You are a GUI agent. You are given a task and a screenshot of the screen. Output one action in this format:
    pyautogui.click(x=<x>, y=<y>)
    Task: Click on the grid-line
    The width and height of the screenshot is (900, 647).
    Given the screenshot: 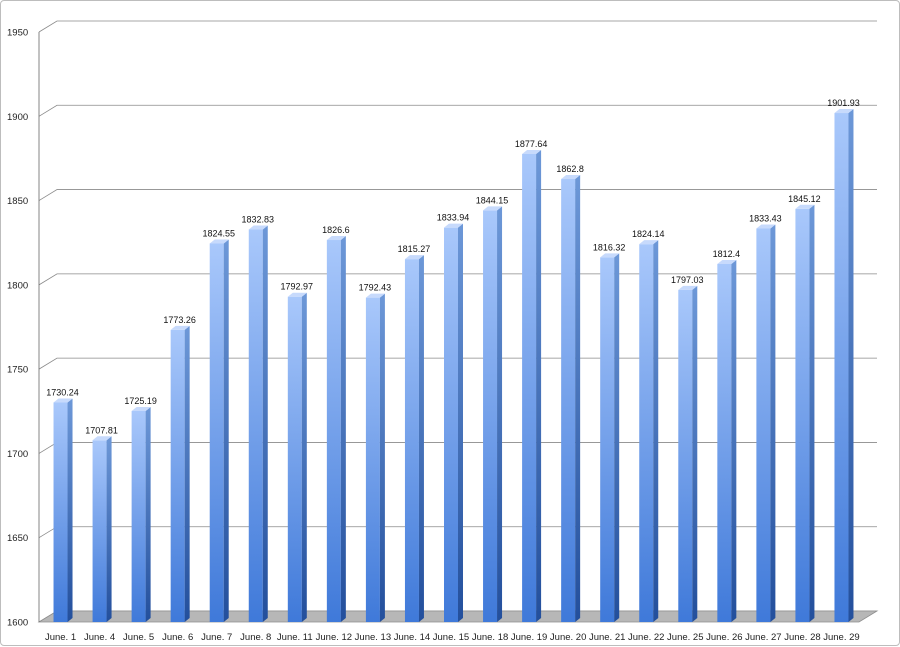 What is the action you would take?
    pyautogui.click(x=457, y=110)
    